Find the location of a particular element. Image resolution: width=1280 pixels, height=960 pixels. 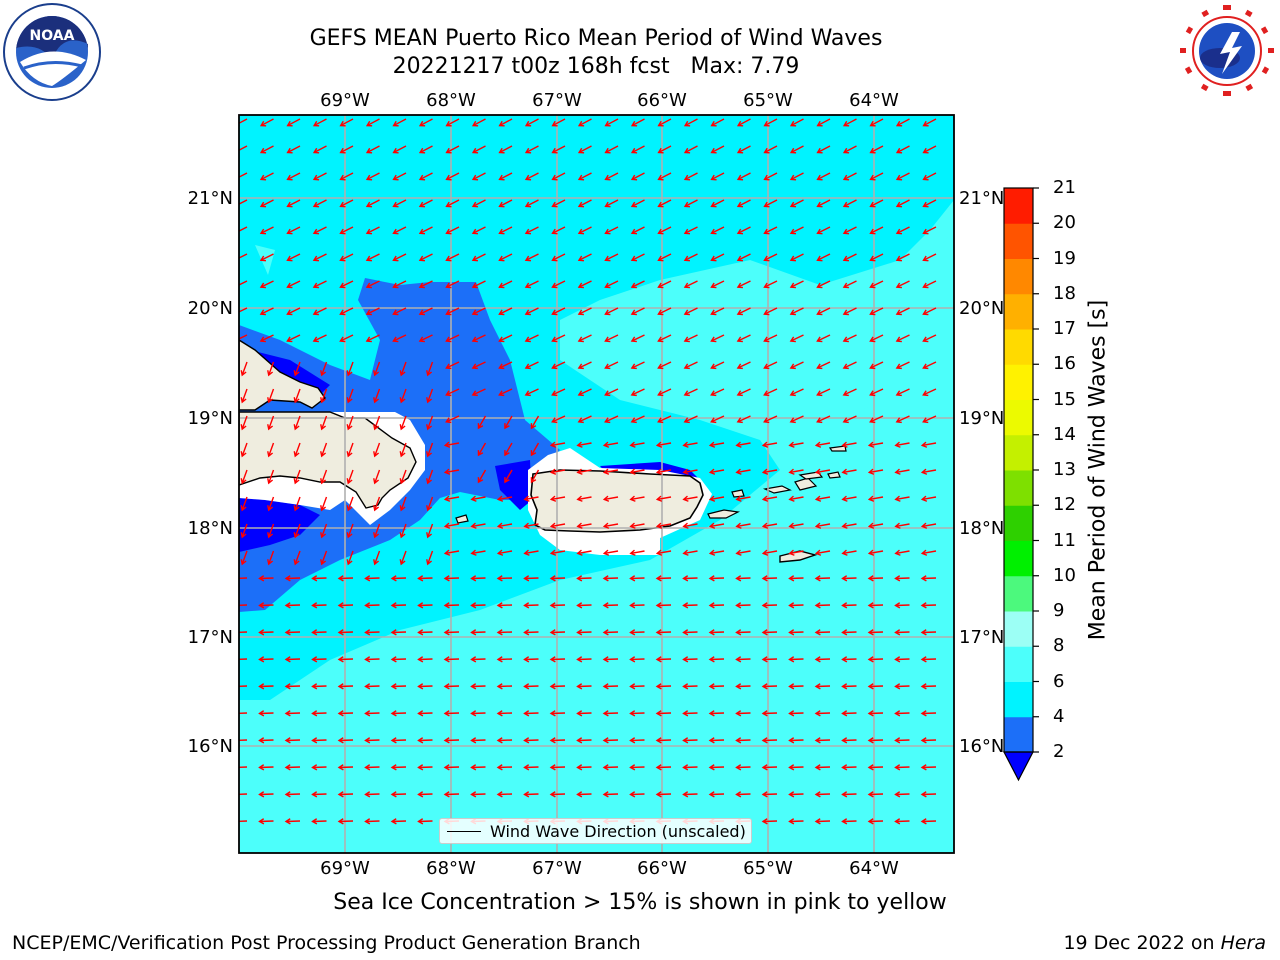

lon-label-top: 69°W is located at coordinates (345, 100).